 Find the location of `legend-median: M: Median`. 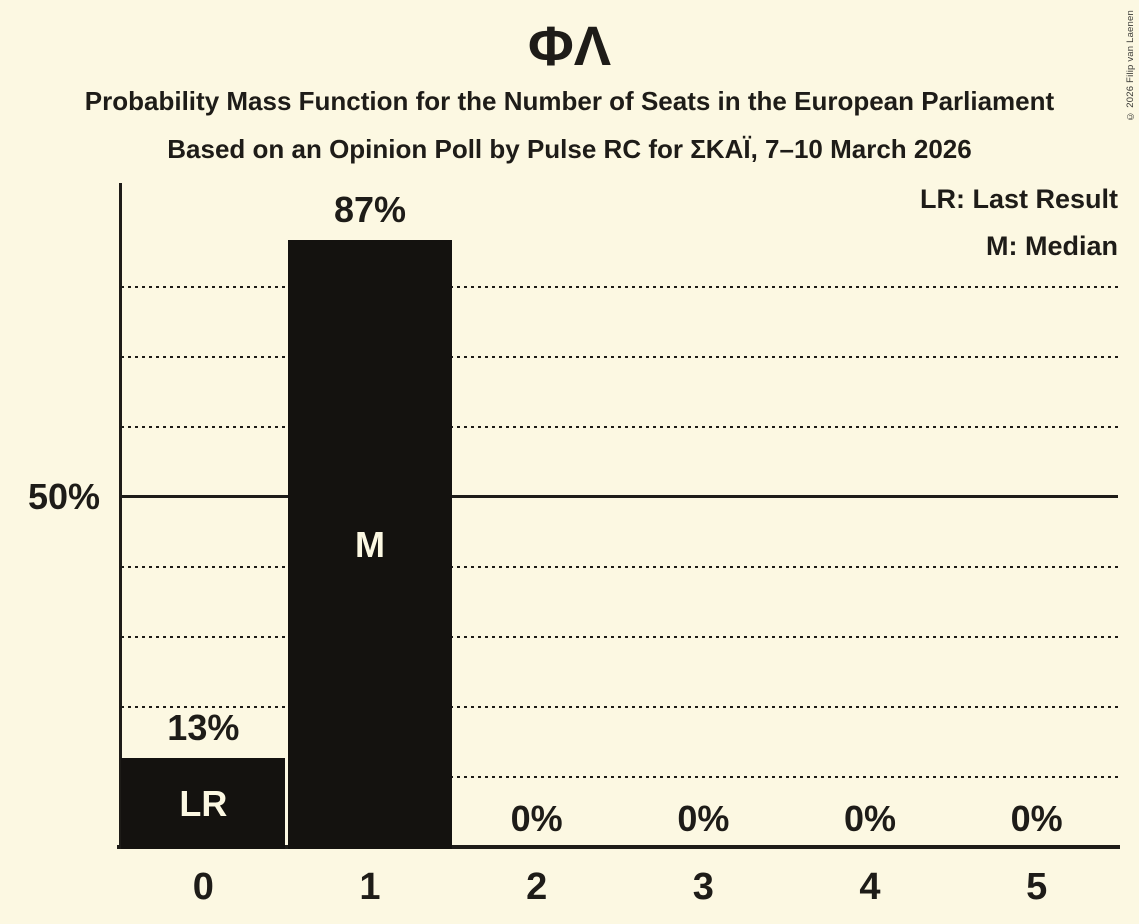

legend-median: M: Median is located at coordinates (1052, 246).